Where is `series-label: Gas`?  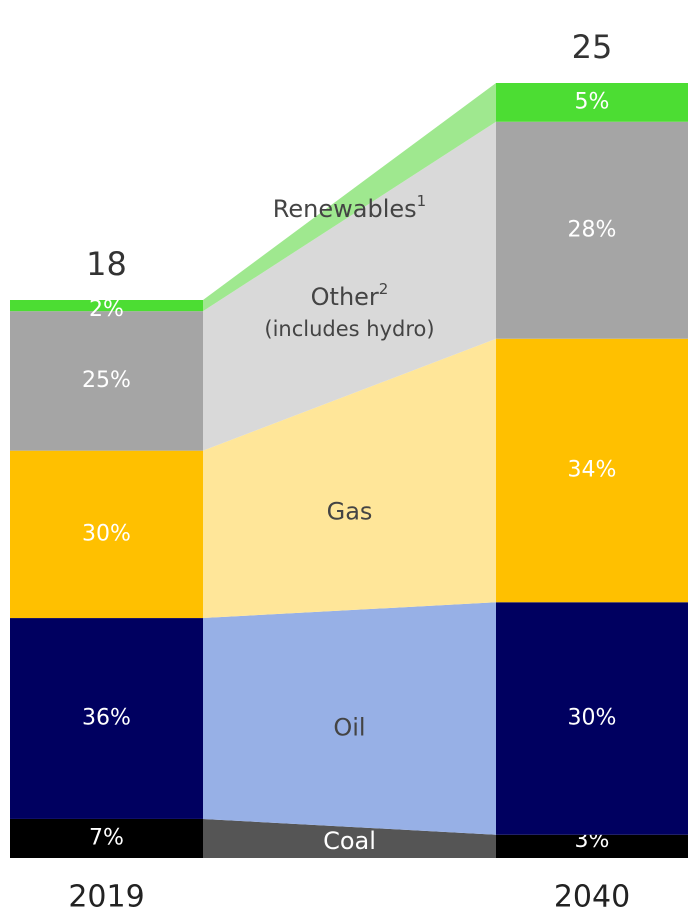 series-label: Gas is located at coordinates (350, 511).